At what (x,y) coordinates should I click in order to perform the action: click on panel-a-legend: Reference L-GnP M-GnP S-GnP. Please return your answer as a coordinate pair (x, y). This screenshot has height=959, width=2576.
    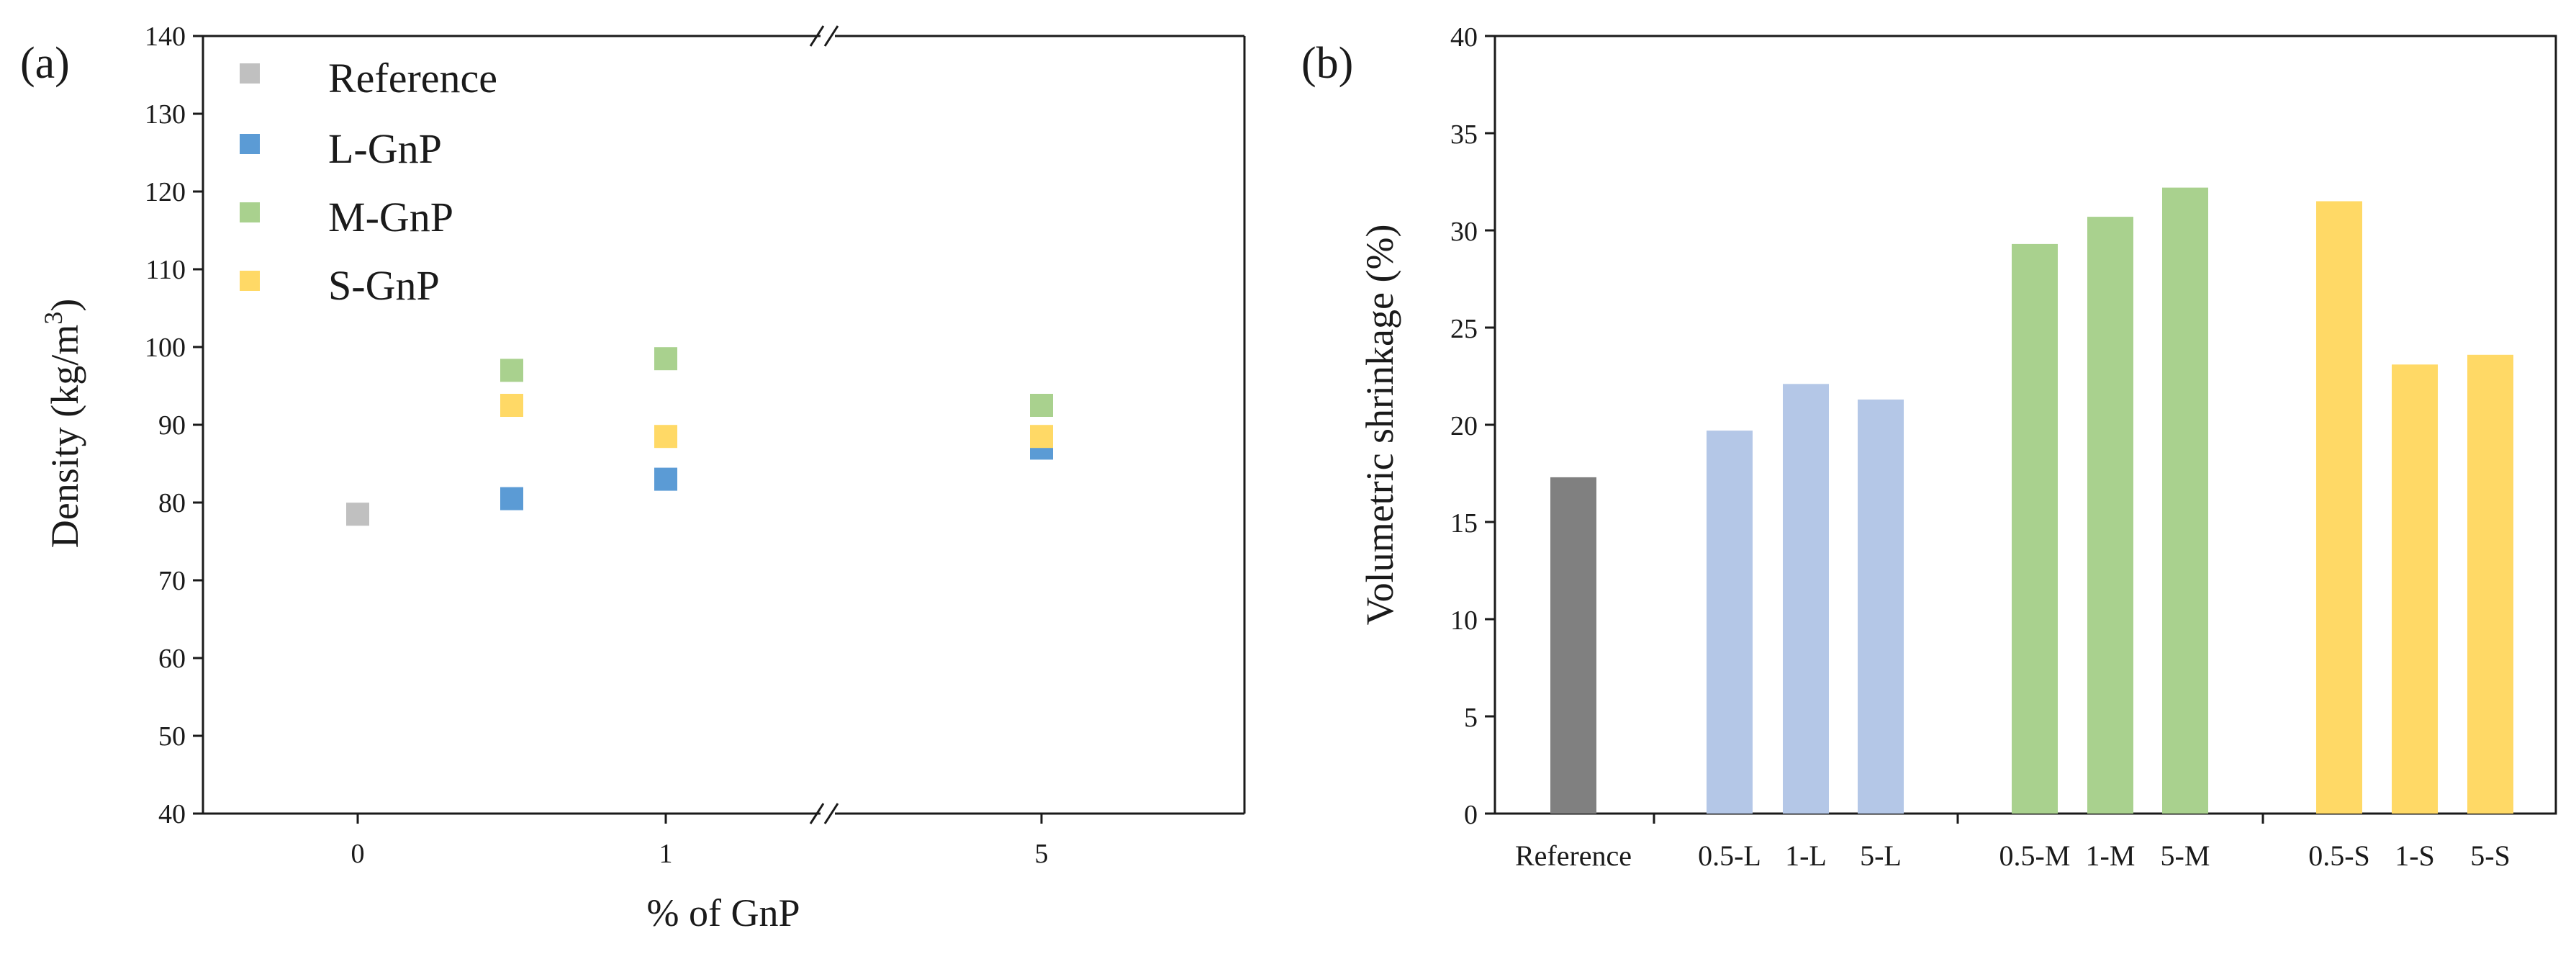
    Looking at the image, I should click on (369, 182).